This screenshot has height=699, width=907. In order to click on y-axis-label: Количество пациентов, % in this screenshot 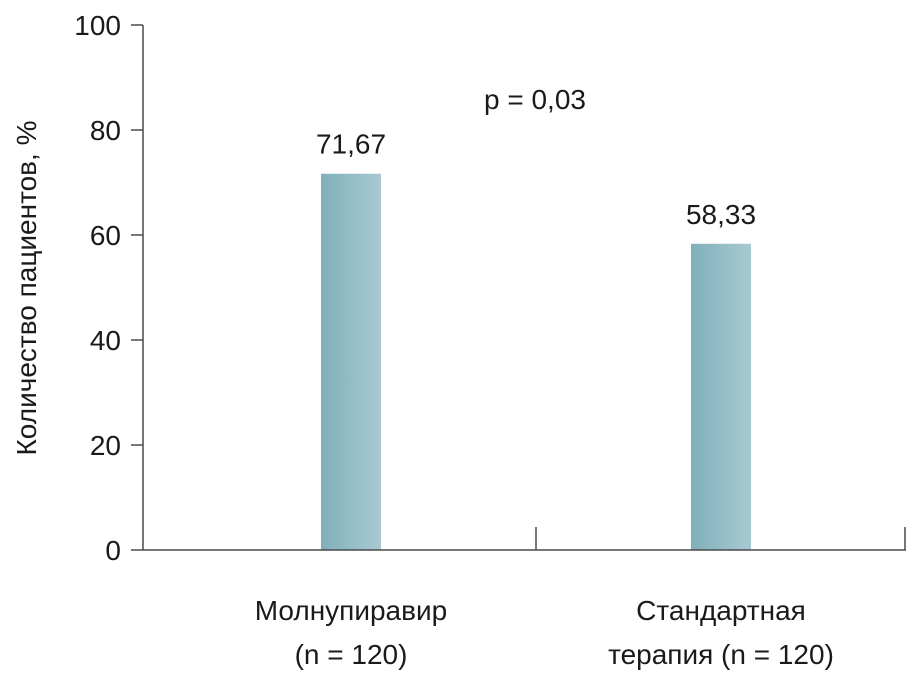, I will do `click(26, 287)`.